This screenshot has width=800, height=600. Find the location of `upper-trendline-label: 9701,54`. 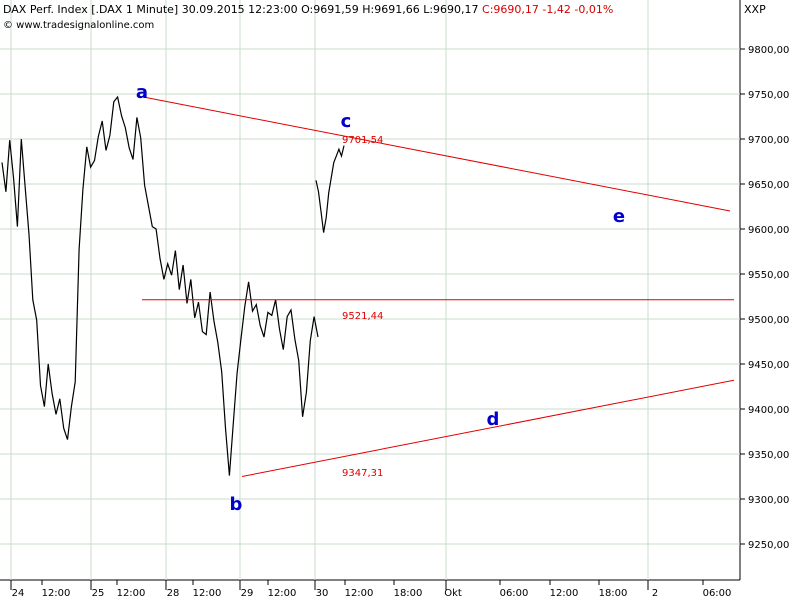

upper-trendline-label: 9701,54 is located at coordinates (362, 140).